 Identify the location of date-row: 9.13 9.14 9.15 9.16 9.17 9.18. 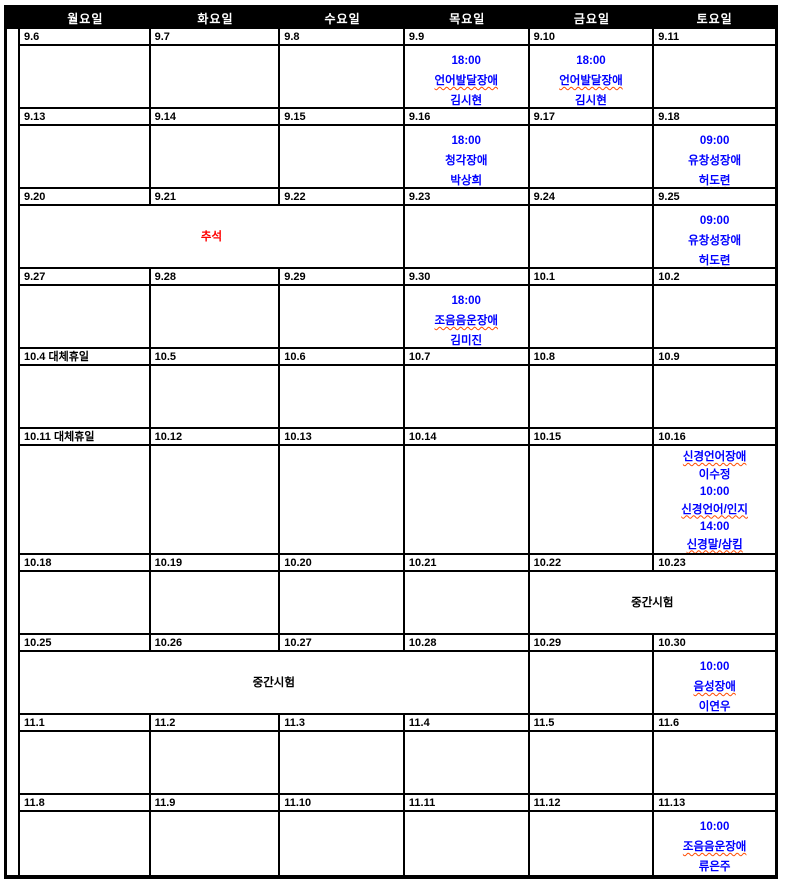
(397, 117).